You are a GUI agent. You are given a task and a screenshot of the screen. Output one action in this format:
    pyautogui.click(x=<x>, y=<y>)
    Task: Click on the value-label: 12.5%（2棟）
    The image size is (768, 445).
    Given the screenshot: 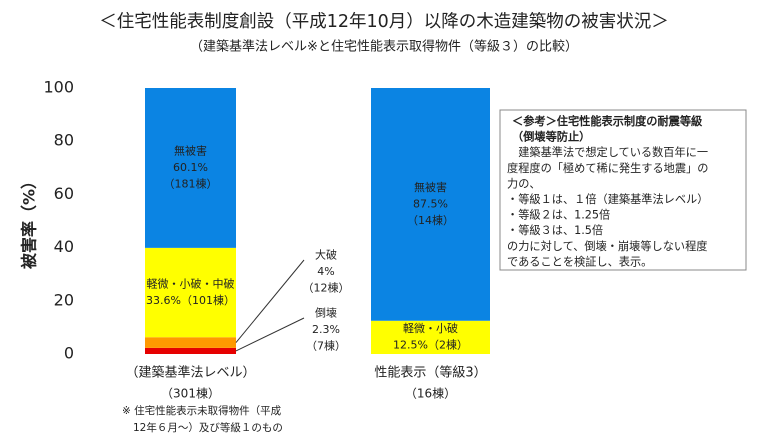 What is the action you would take?
    pyautogui.click(x=430, y=345)
    